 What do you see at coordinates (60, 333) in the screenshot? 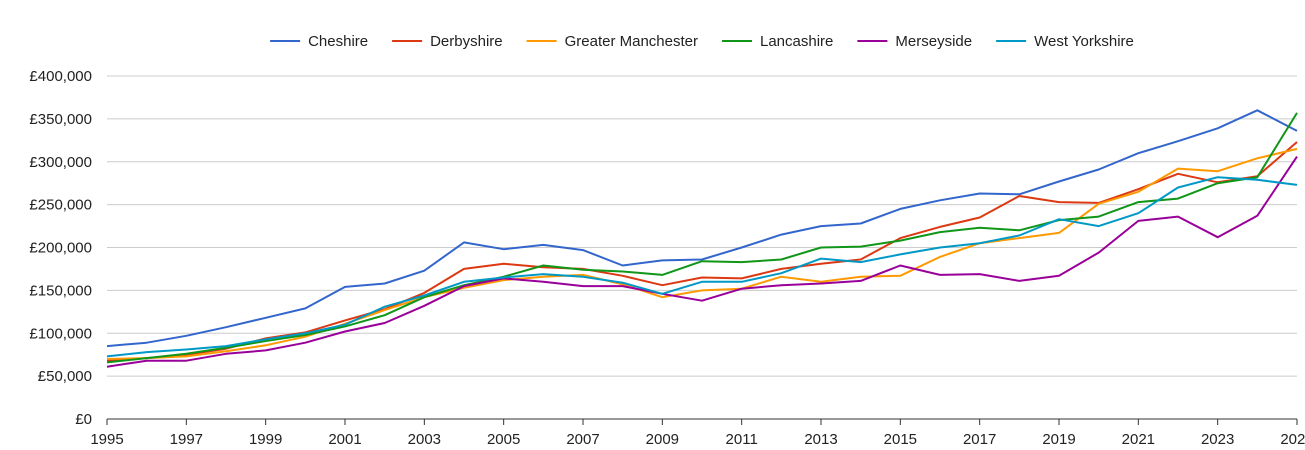
I see `y-tick-label: £100,000` at bounding box center [60, 333].